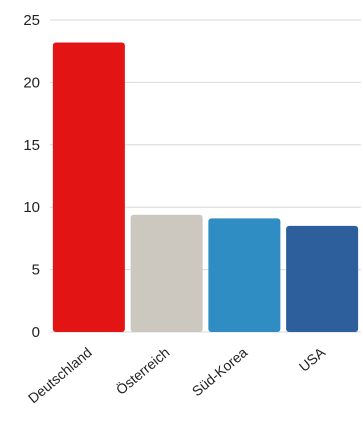 The image size is (363, 429). What do you see at coordinates (60, 375) in the screenshot?
I see `x-tick-label-0: Deutschland` at bounding box center [60, 375].